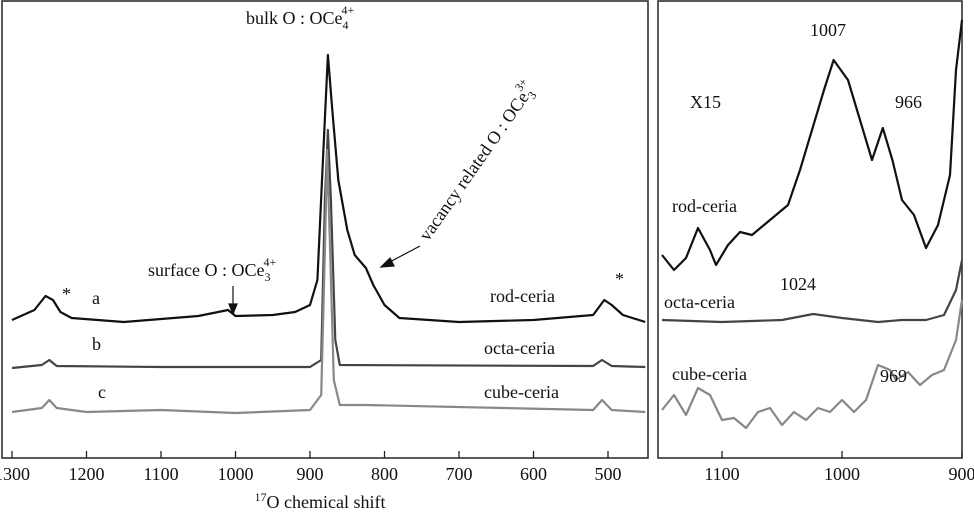  I want to click on annotation: X15, so click(705, 102).